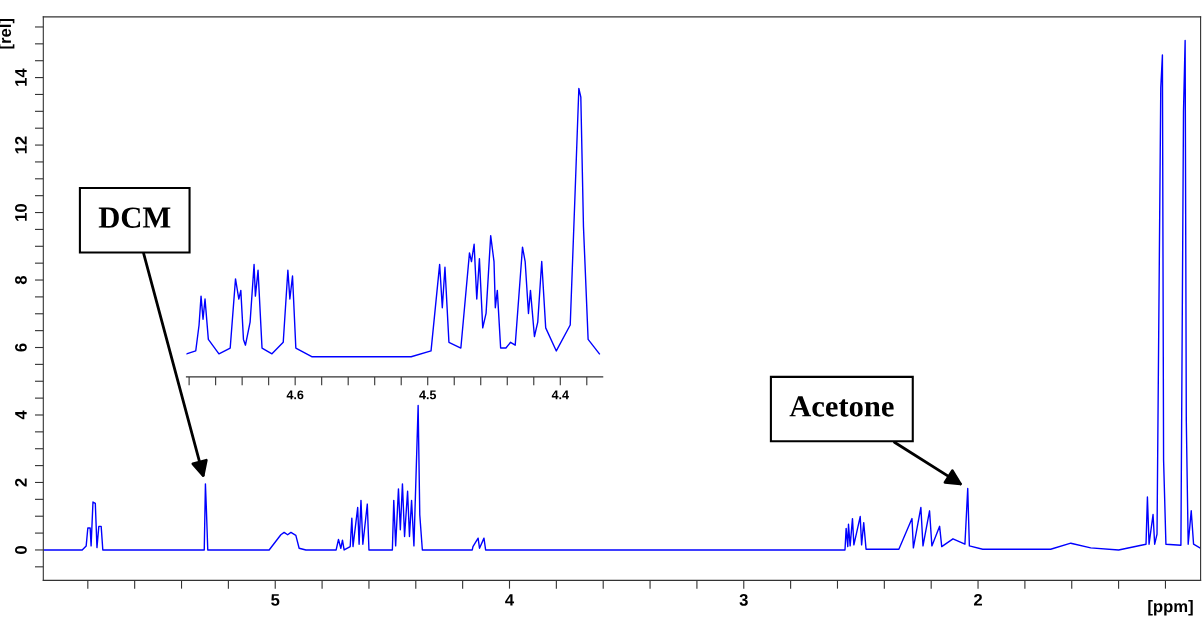  Describe the element at coordinates (978, 599) in the screenshot. I see `x-tick-label: 2` at that location.